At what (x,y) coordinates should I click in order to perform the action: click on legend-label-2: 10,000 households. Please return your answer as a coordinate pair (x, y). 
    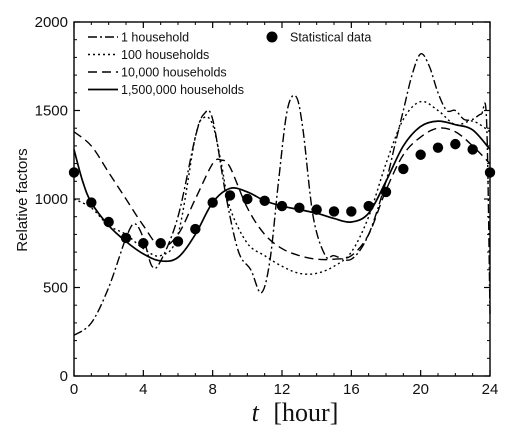
    Looking at the image, I should click on (174, 73).